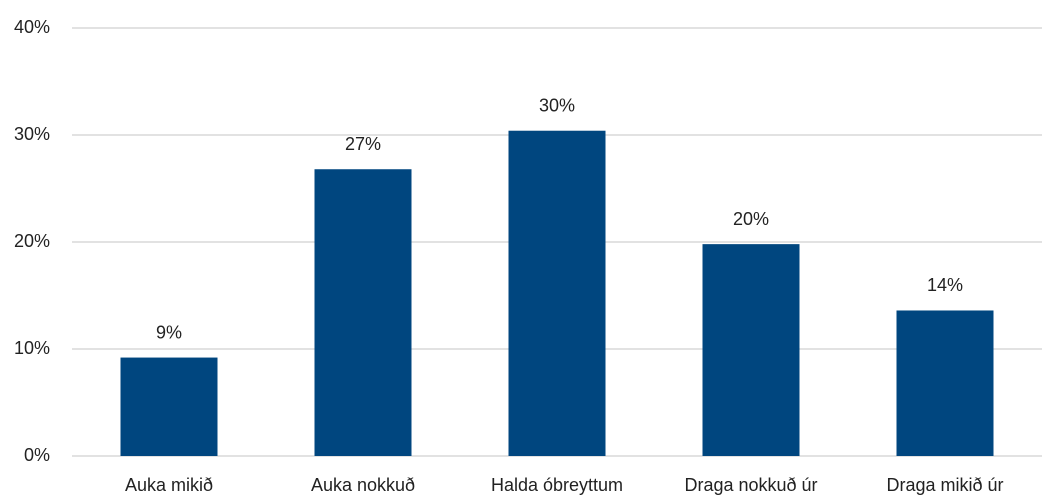 Image resolution: width=1042 pixels, height=495 pixels. What do you see at coordinates (751, 219) in the screenshot?
I see `data-label: 20%` at bounding box center [751, 219].